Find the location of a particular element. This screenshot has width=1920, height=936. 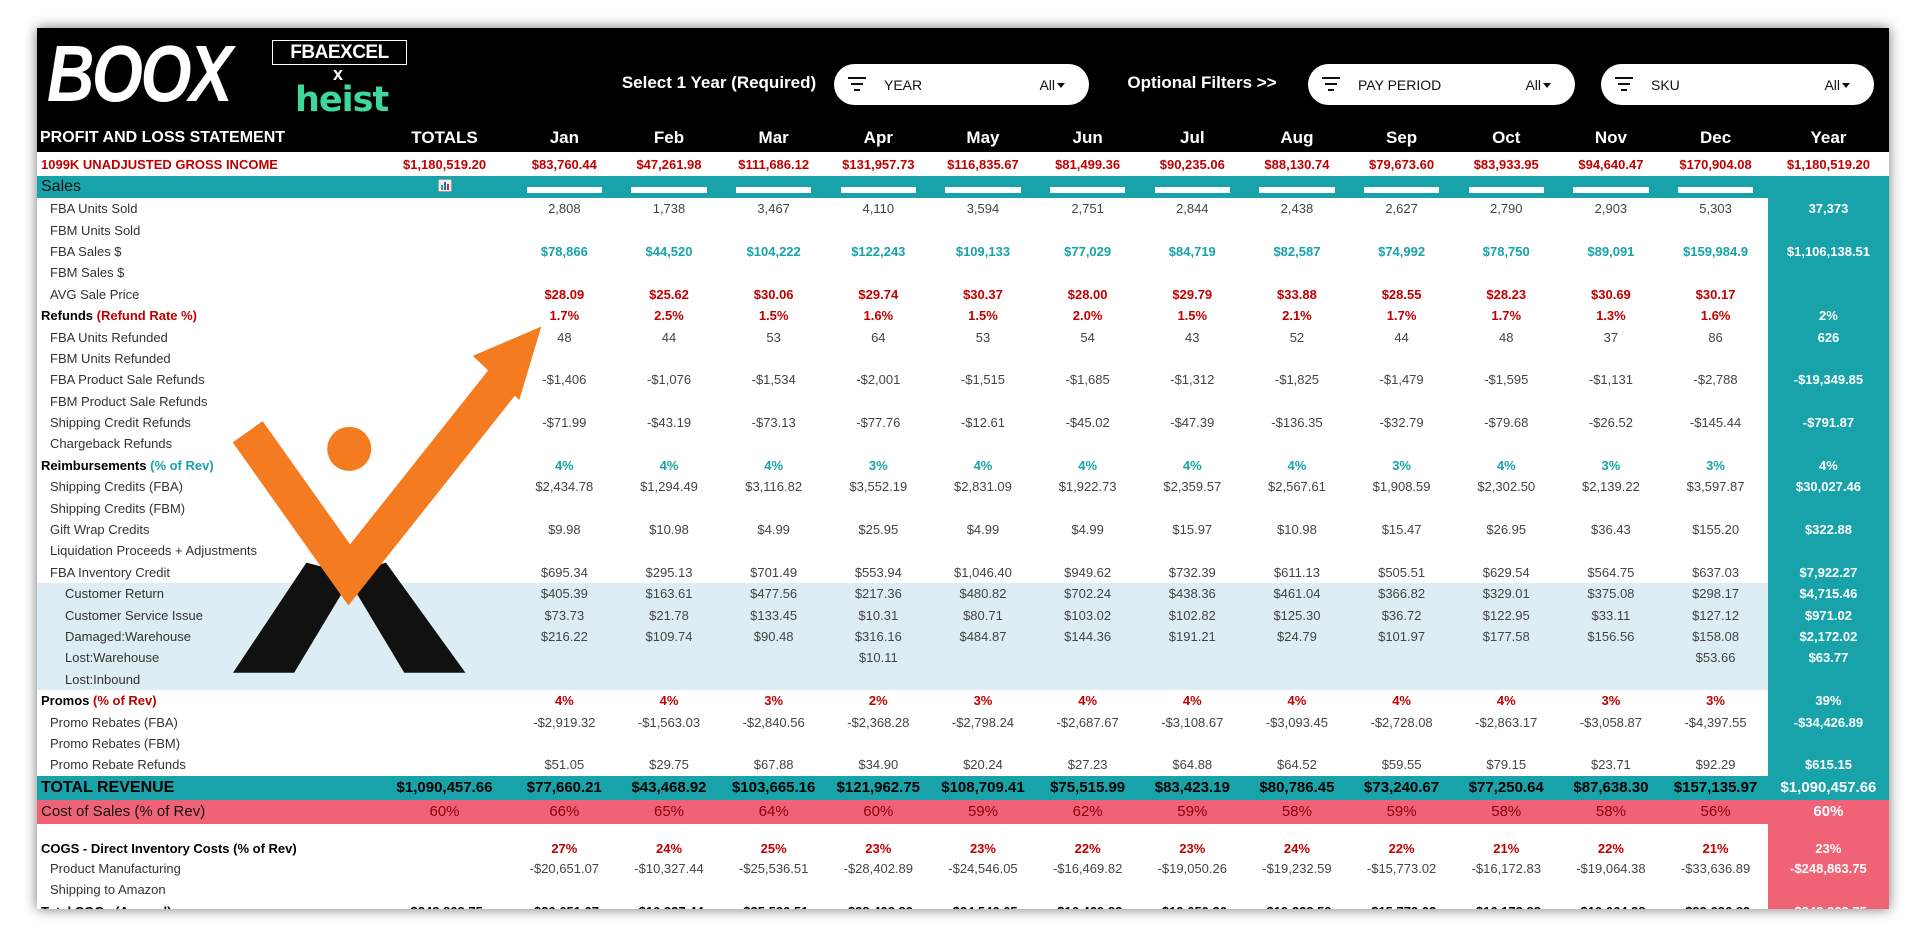

value-cell: $637.03 is located at coordinates (1716, 572).